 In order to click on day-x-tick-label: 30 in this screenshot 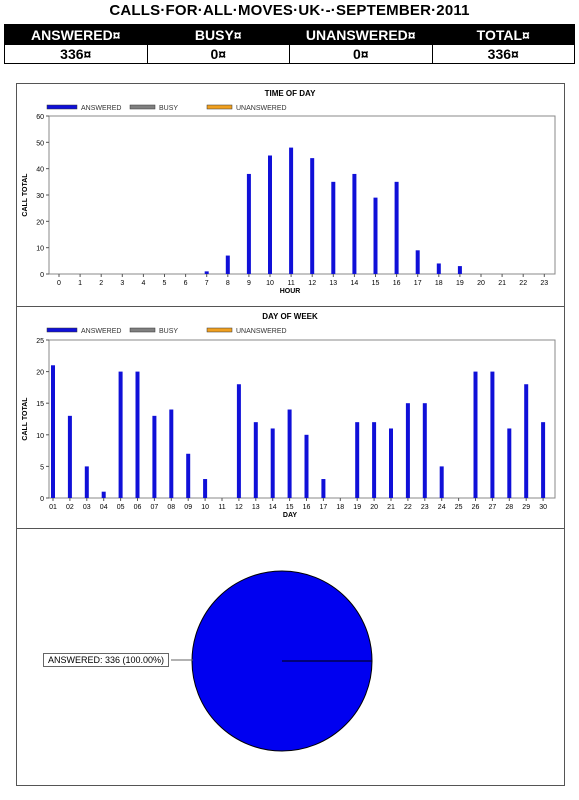, I will do `click(543, 507)`.